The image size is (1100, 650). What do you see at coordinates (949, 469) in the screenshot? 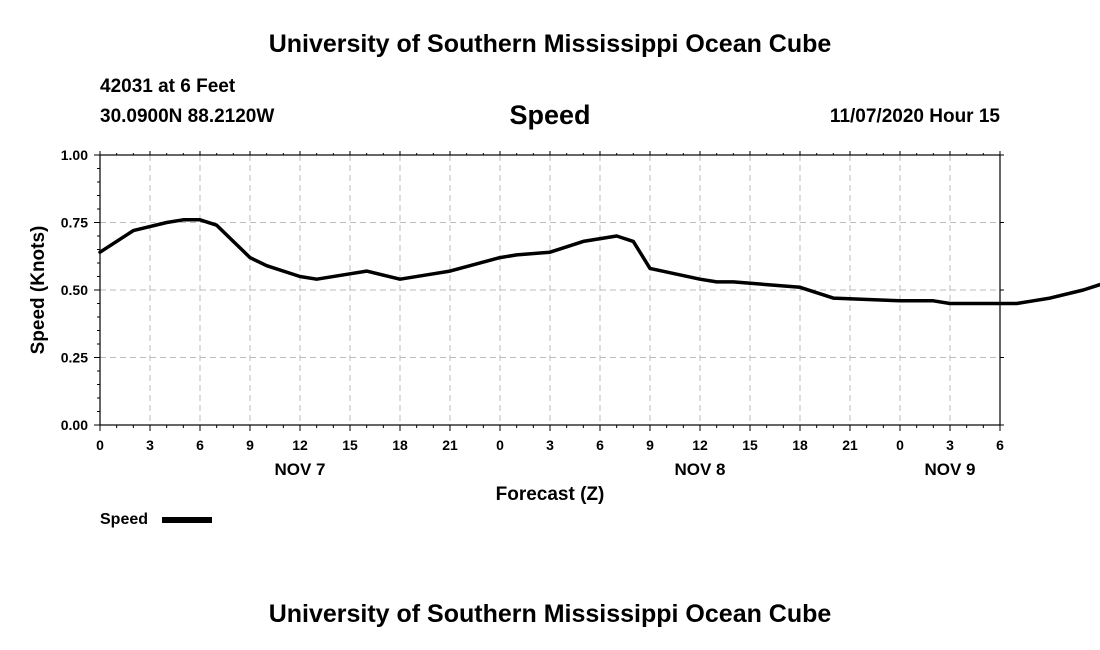
I see `day-label: NOV 9` at bounding box center [949, 469].